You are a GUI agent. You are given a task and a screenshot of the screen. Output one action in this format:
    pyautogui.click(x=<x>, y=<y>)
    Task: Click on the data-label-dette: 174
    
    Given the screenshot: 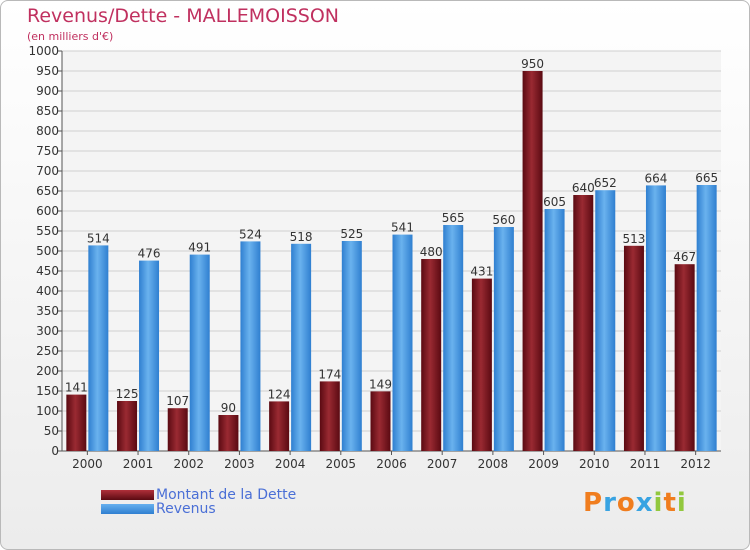 What is the action you would take?
    pyautogui.click(x=329, y=374)
    